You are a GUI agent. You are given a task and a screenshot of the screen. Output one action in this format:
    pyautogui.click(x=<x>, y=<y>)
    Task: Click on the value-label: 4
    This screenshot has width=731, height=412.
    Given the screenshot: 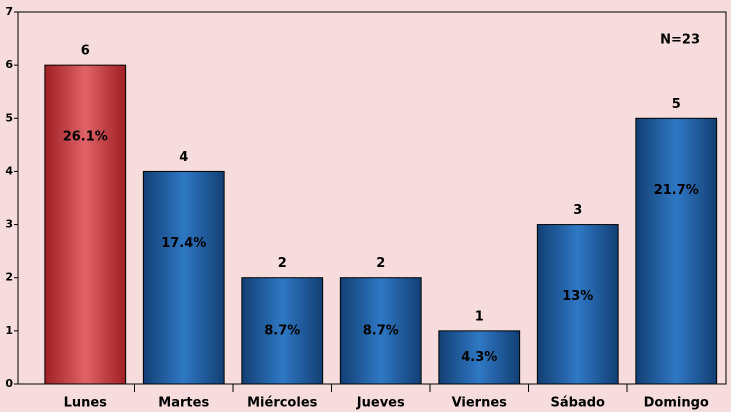 What is the action you would take?
    pyautogui.click(x=183, y=157)
    